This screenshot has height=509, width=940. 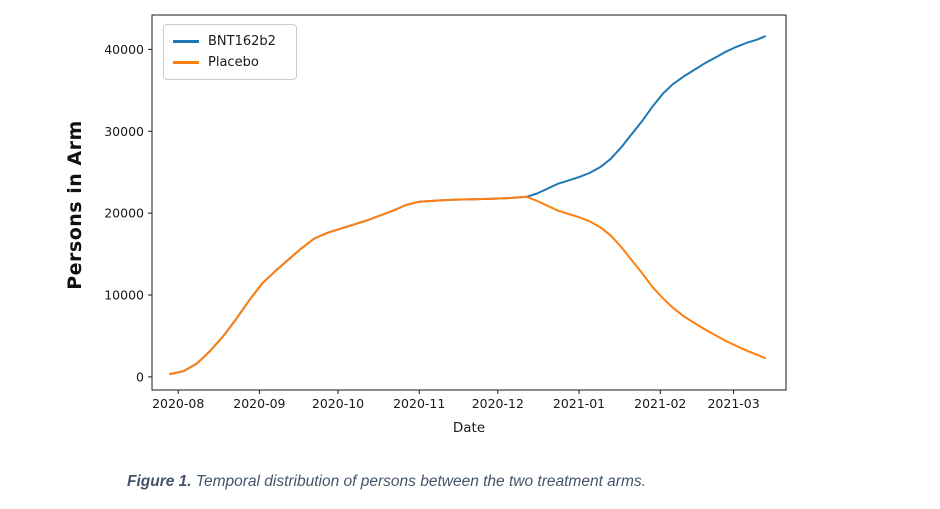 I want to click on x-axis-label: Date, so click(x=469, y=428).